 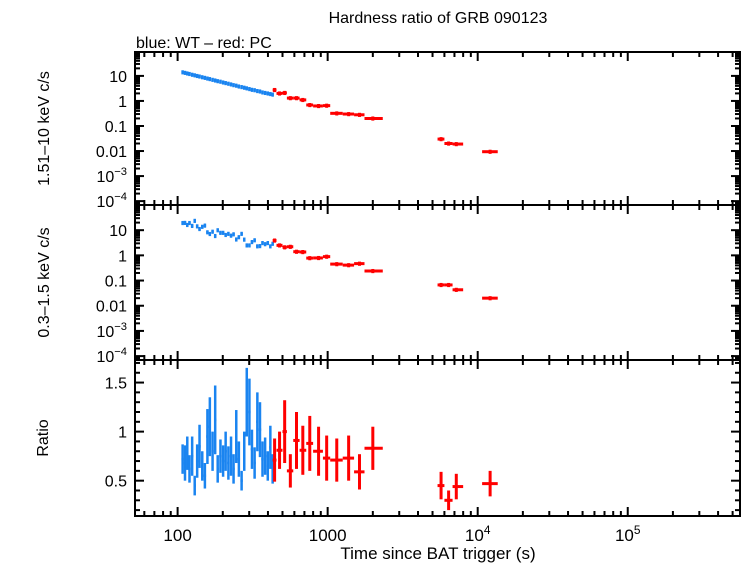 What do you see at coordinates (177, 535) in the screenshot?
I see `x-tick-label: 100` at bounding box center [177, 535].